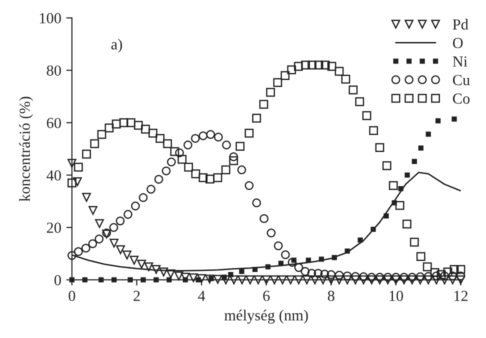 This screenshot has width=486, height=338. Describe the element at coordinates (460, 61) in the screenshot. I see `legend-label: Ni` at that location.